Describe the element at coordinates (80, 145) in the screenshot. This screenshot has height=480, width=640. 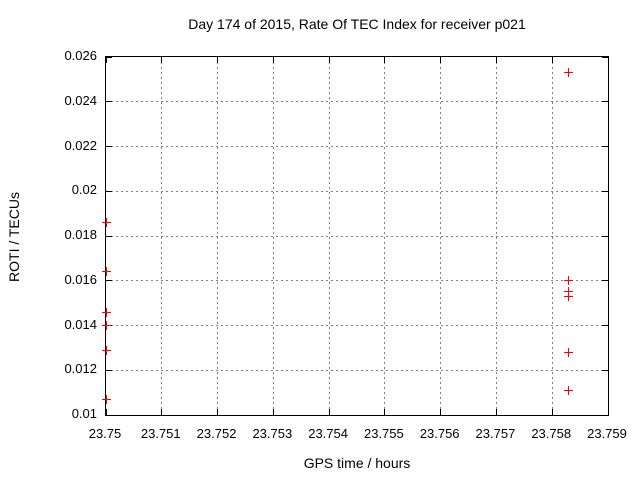
I see `y-tick-label: 0.022` at that location.